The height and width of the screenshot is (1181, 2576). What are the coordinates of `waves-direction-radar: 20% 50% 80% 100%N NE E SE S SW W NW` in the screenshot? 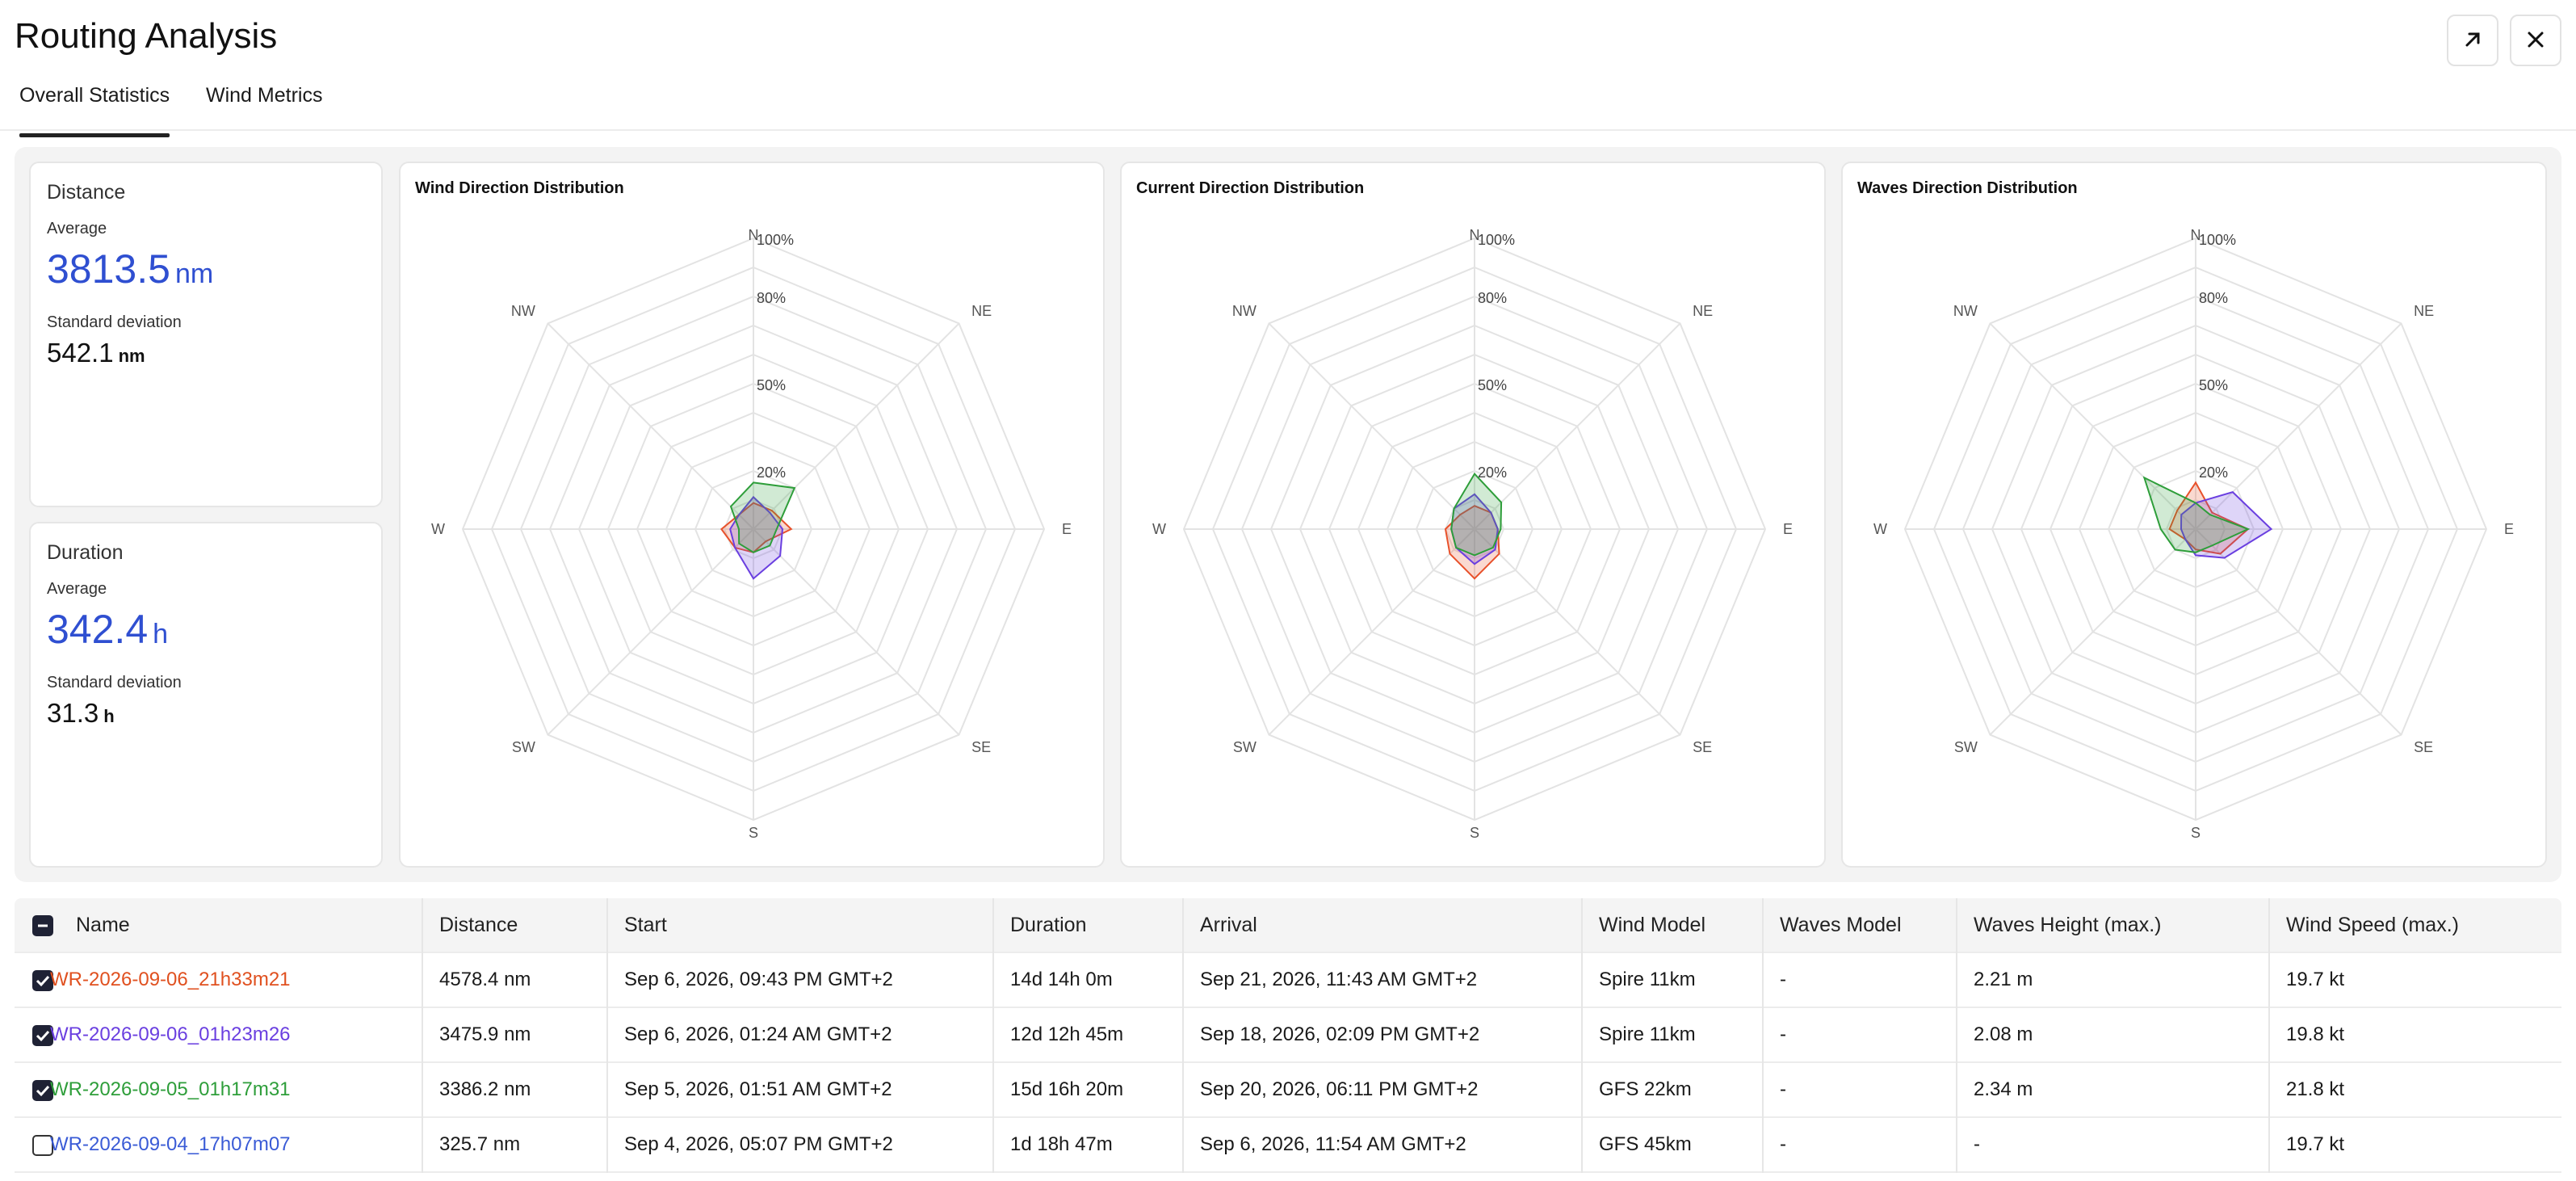 It's located at (2193, 534).